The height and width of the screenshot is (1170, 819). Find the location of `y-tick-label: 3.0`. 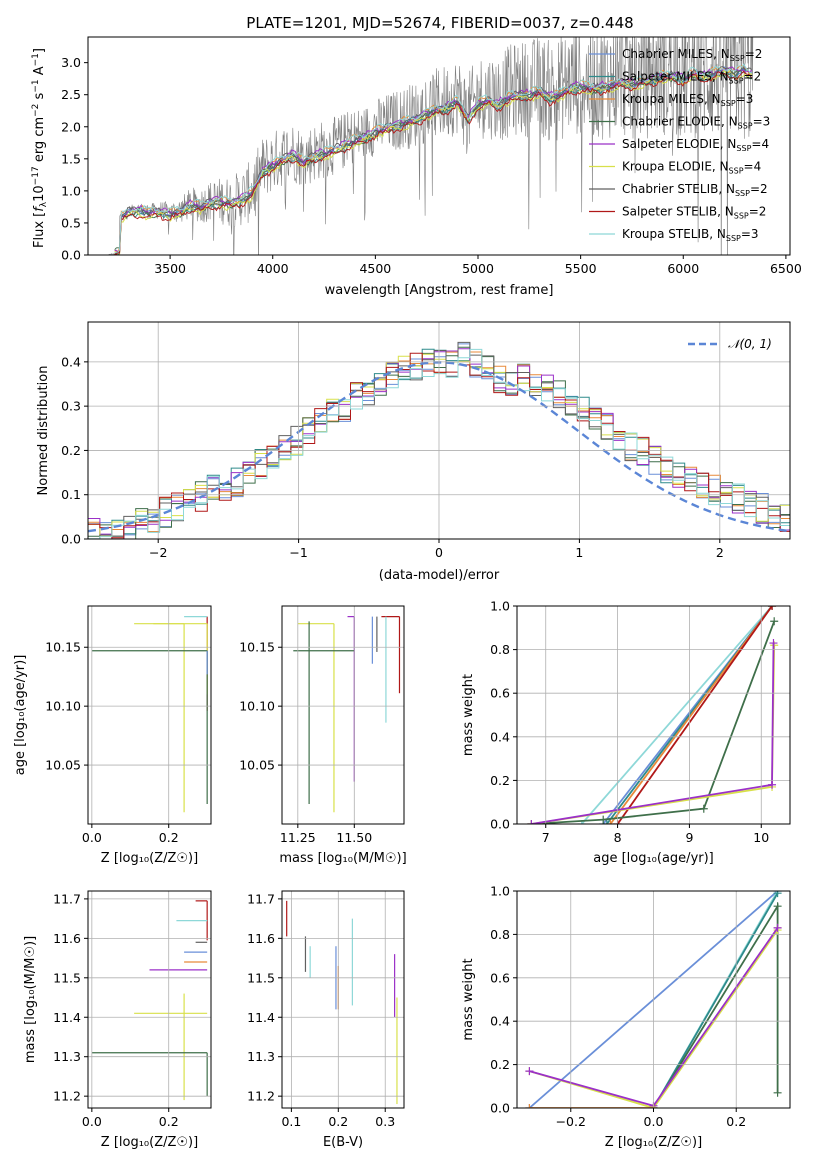

y-tick-label: 3.0 is located at coordinates (71, 62).